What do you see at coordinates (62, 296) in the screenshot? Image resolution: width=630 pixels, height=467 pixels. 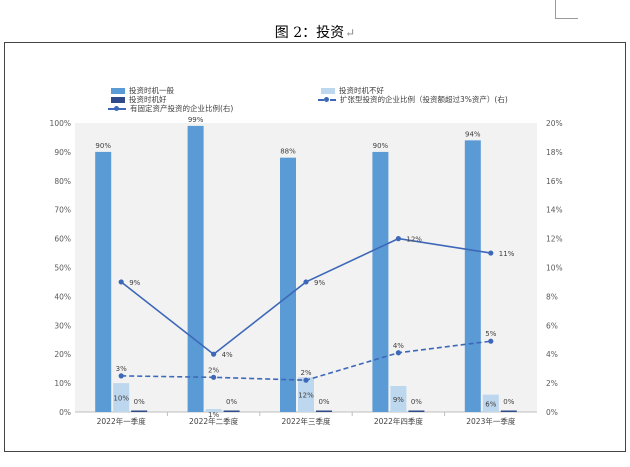 I see `y-left-tick-label: 40%` at bounding box center [62, 296].